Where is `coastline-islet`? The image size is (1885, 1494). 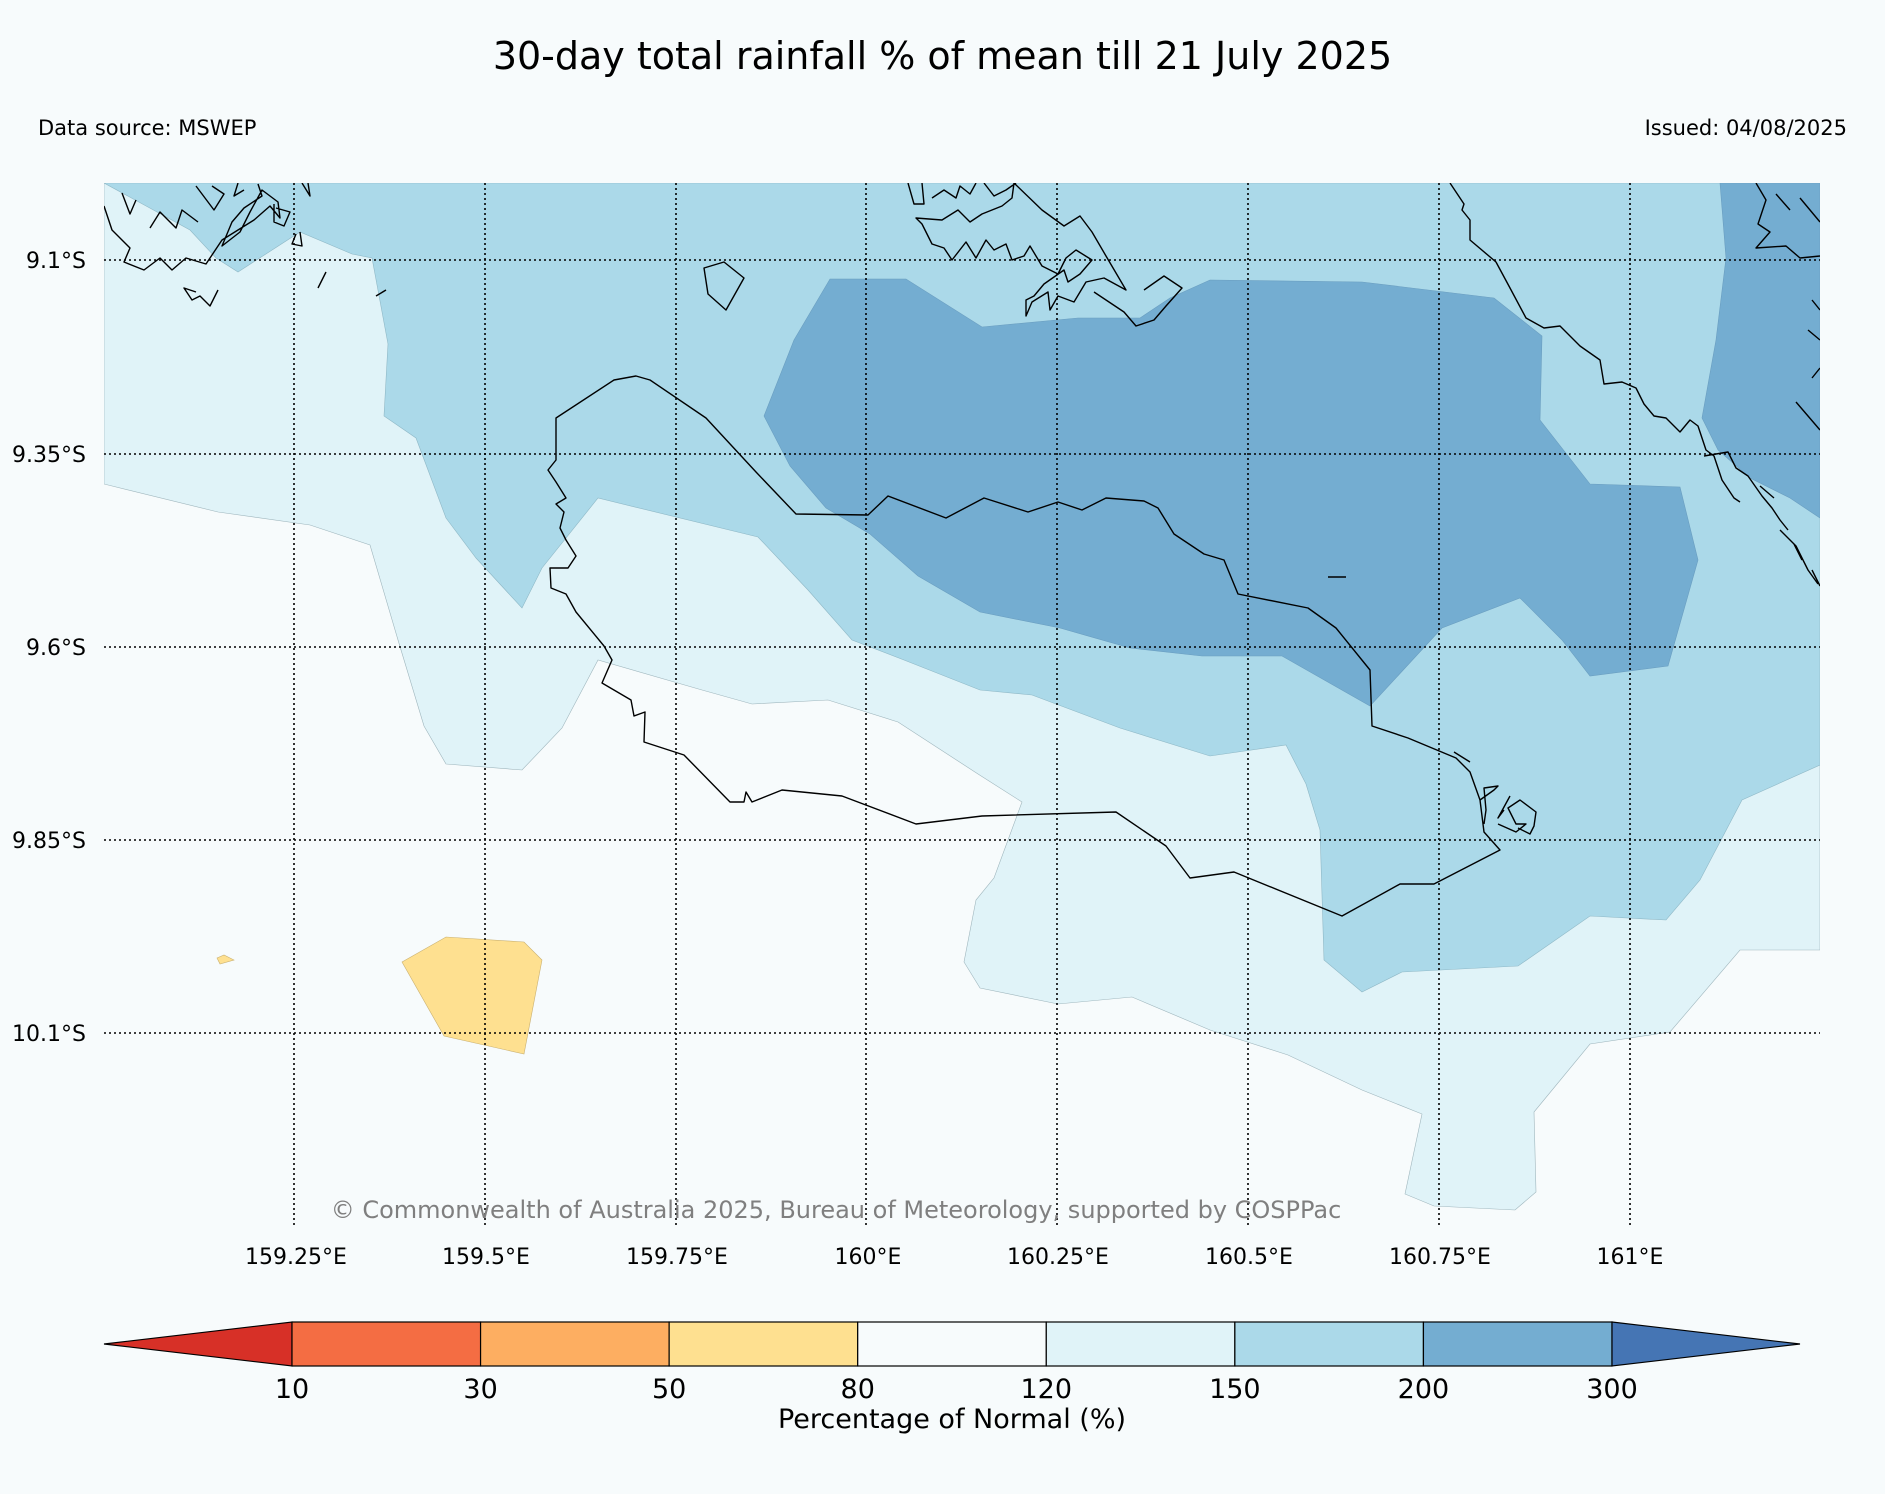 coastline-islet is located at coordinates (381, 293).